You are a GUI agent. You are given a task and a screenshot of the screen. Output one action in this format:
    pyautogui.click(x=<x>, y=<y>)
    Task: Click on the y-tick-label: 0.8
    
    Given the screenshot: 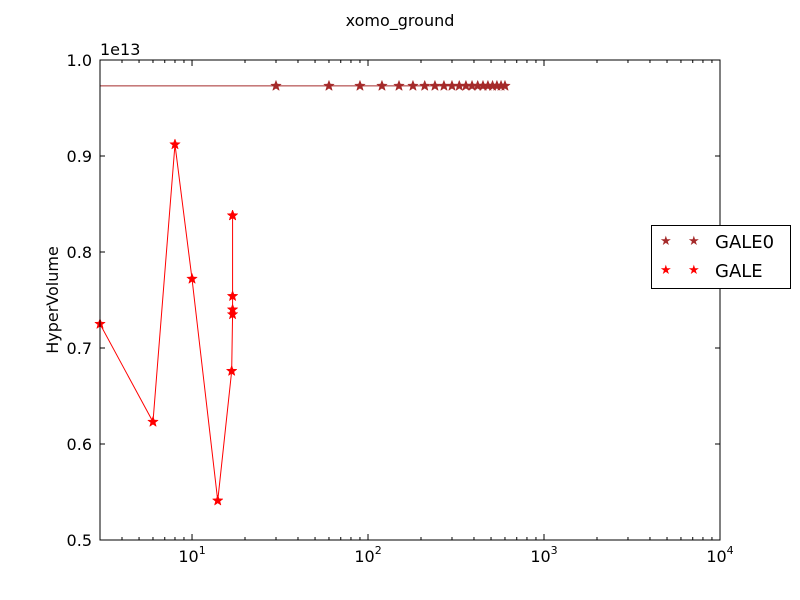 What is the action you would take?
    pyautogui.click(x=79, y=252)
    